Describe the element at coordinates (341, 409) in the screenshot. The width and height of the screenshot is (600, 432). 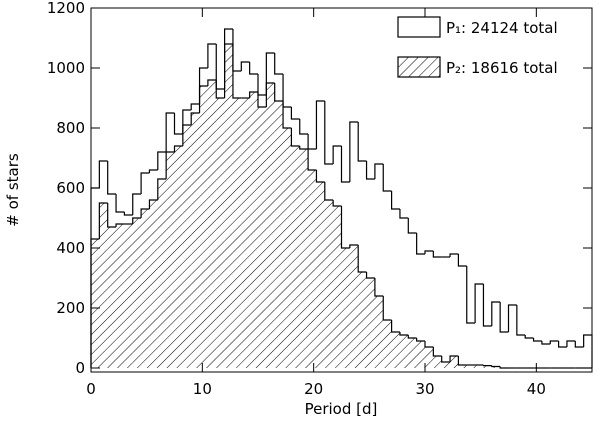
I see `x-axis-label: Period [d]` at that location.